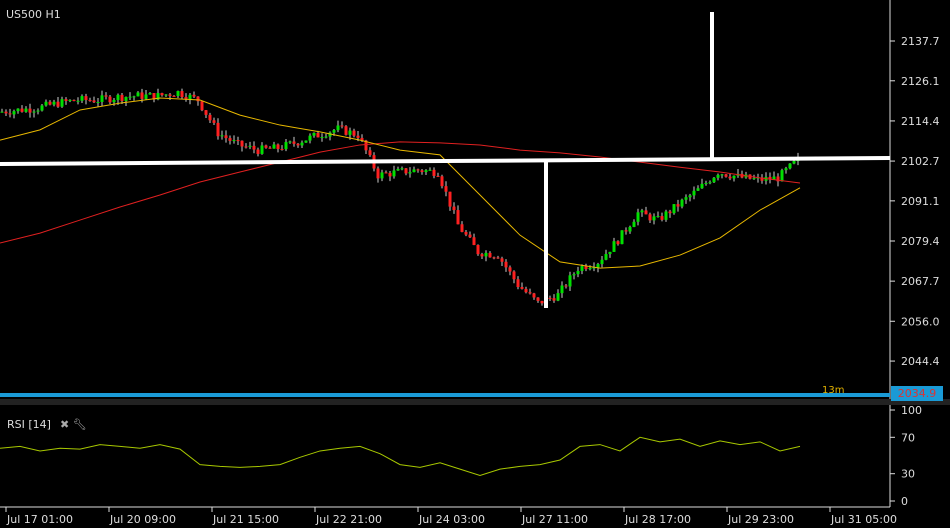 The width and height of the screenshot is (950, 528). Describe the element at coordinates (79, 424) in the screenshot. I see `wrench-icon: 🔧︎` at that location.